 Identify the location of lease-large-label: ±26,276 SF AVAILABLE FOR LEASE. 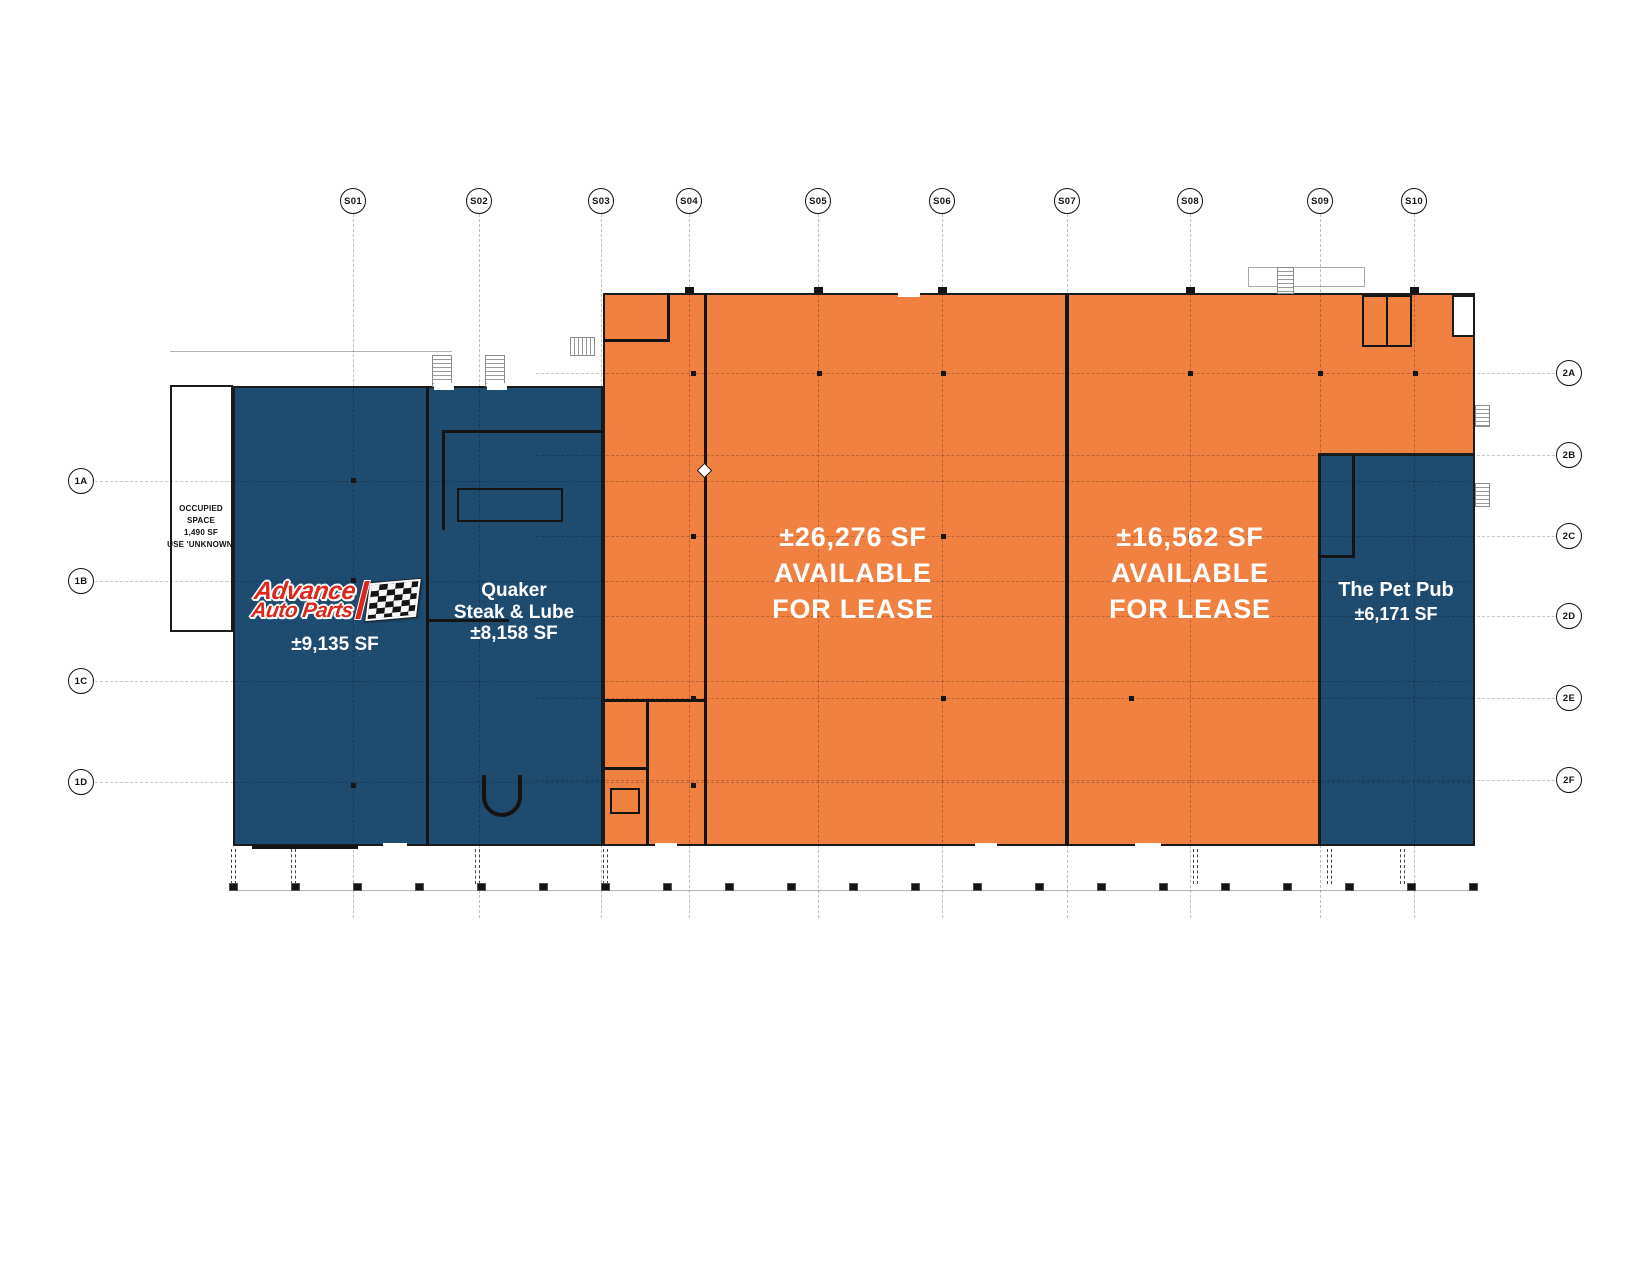
(853, 573).